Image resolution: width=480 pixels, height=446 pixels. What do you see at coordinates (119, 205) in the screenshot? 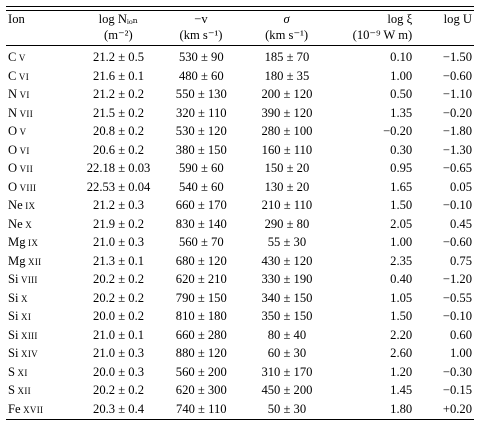
I see `cell-log-n-ion: 21.2 ± 0.3` at bounding box center [119, 205].